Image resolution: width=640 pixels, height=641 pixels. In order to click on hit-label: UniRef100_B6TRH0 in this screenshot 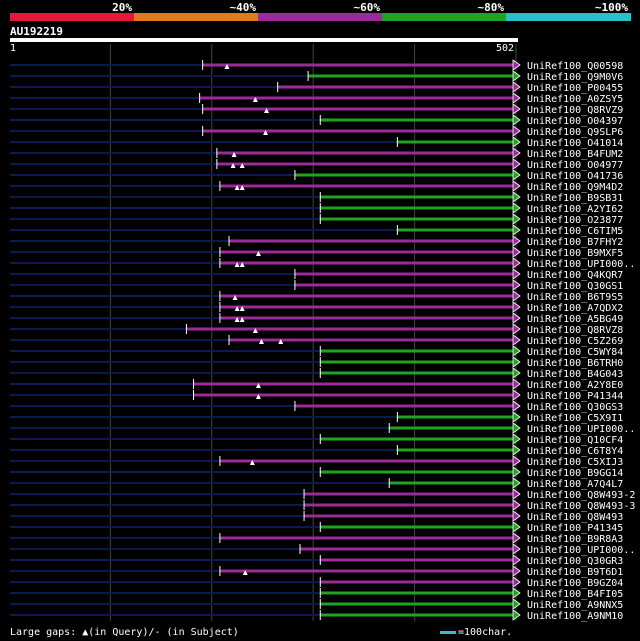, I will do `click(575, 363)`.